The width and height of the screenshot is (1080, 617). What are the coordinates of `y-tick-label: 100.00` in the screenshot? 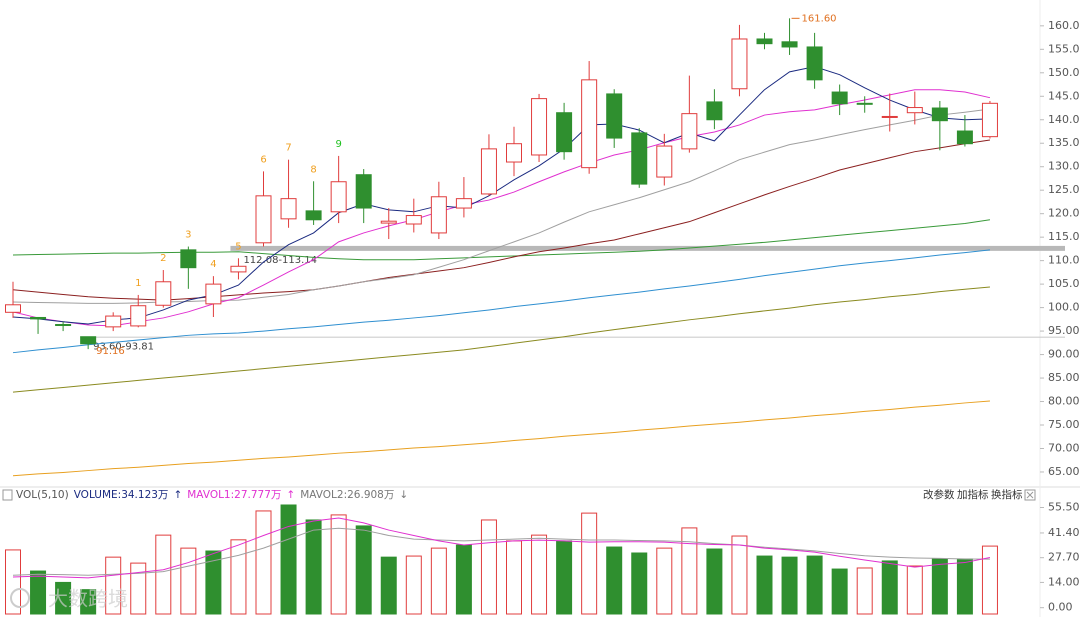 It's located at (1064, 307).